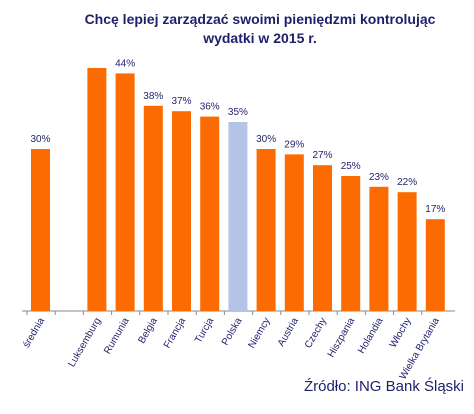 The height and width of the screenshot is (414, 474). I want to click on data-label: 17%, so click(435, 209).